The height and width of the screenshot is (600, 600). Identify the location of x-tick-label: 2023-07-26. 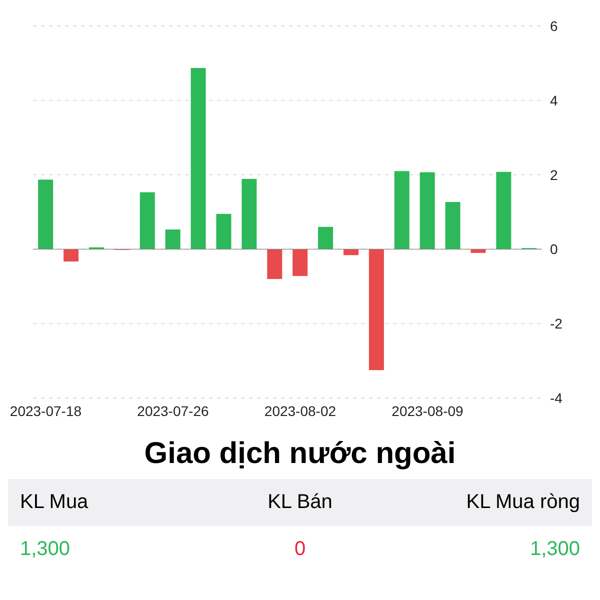
(173, 410).